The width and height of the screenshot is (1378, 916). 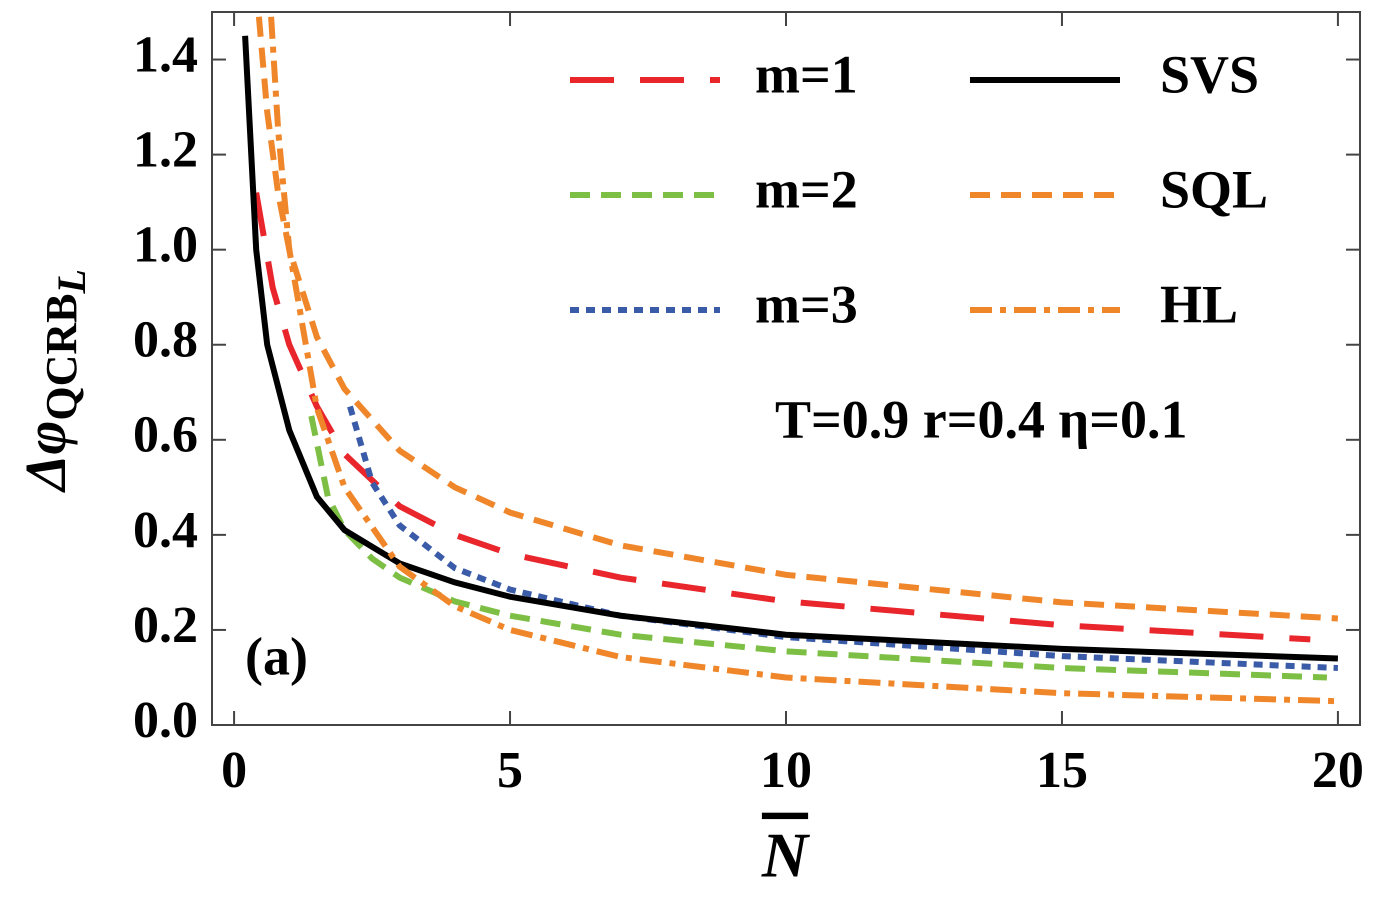 What do you see at coordinates (165, 530) in the screenshot?
I see `y-tick-label: 0.4` at bounding box center [165, 530].